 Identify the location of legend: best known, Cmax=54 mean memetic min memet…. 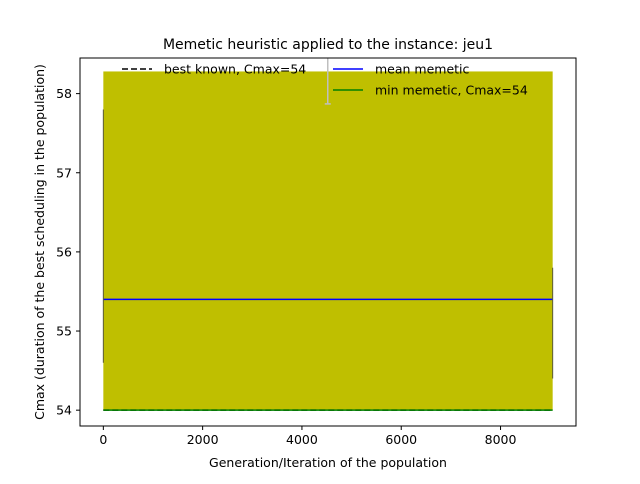
(325, 80).